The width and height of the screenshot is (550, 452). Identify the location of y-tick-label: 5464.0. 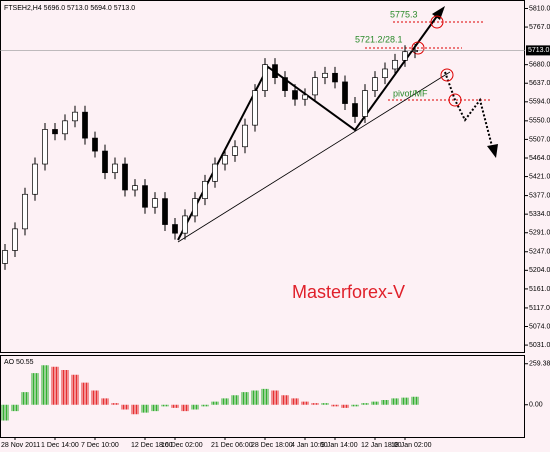
(539, 158).